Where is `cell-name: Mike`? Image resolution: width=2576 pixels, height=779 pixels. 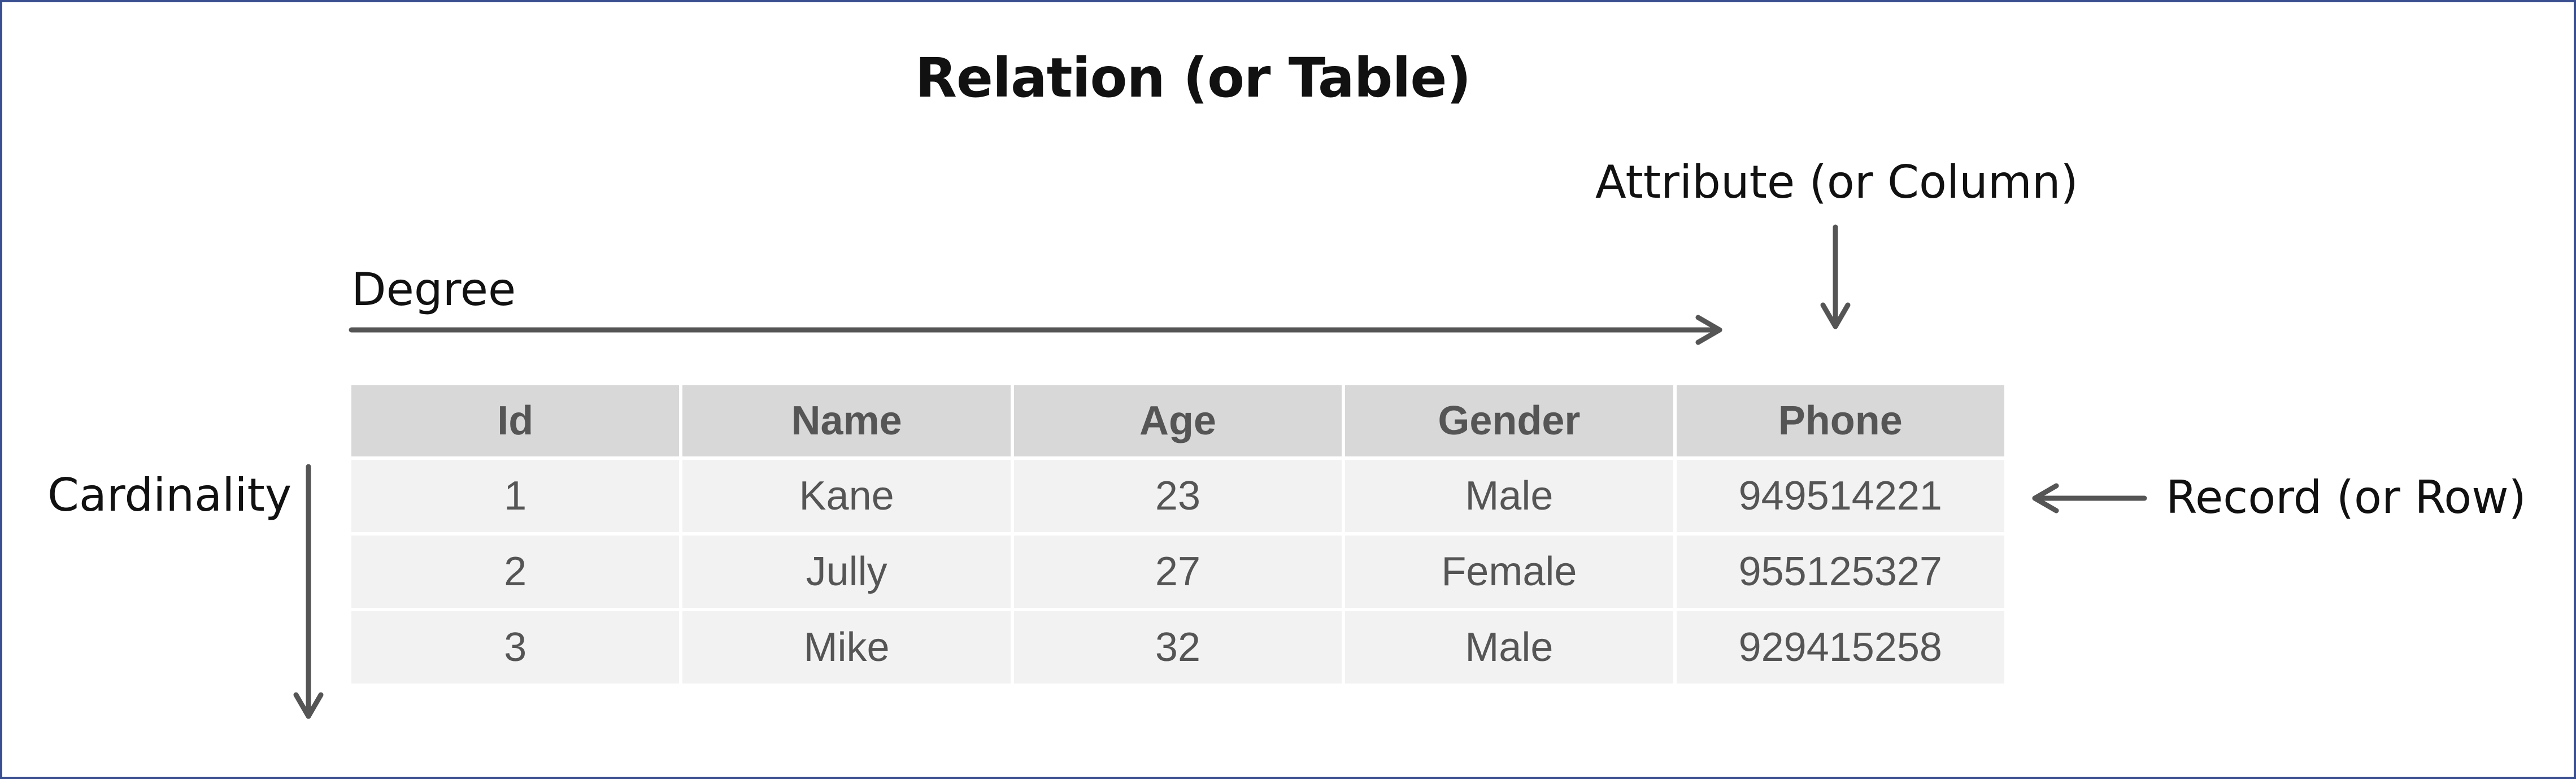 cell-name: Mike is located at coordinates (846, 647).